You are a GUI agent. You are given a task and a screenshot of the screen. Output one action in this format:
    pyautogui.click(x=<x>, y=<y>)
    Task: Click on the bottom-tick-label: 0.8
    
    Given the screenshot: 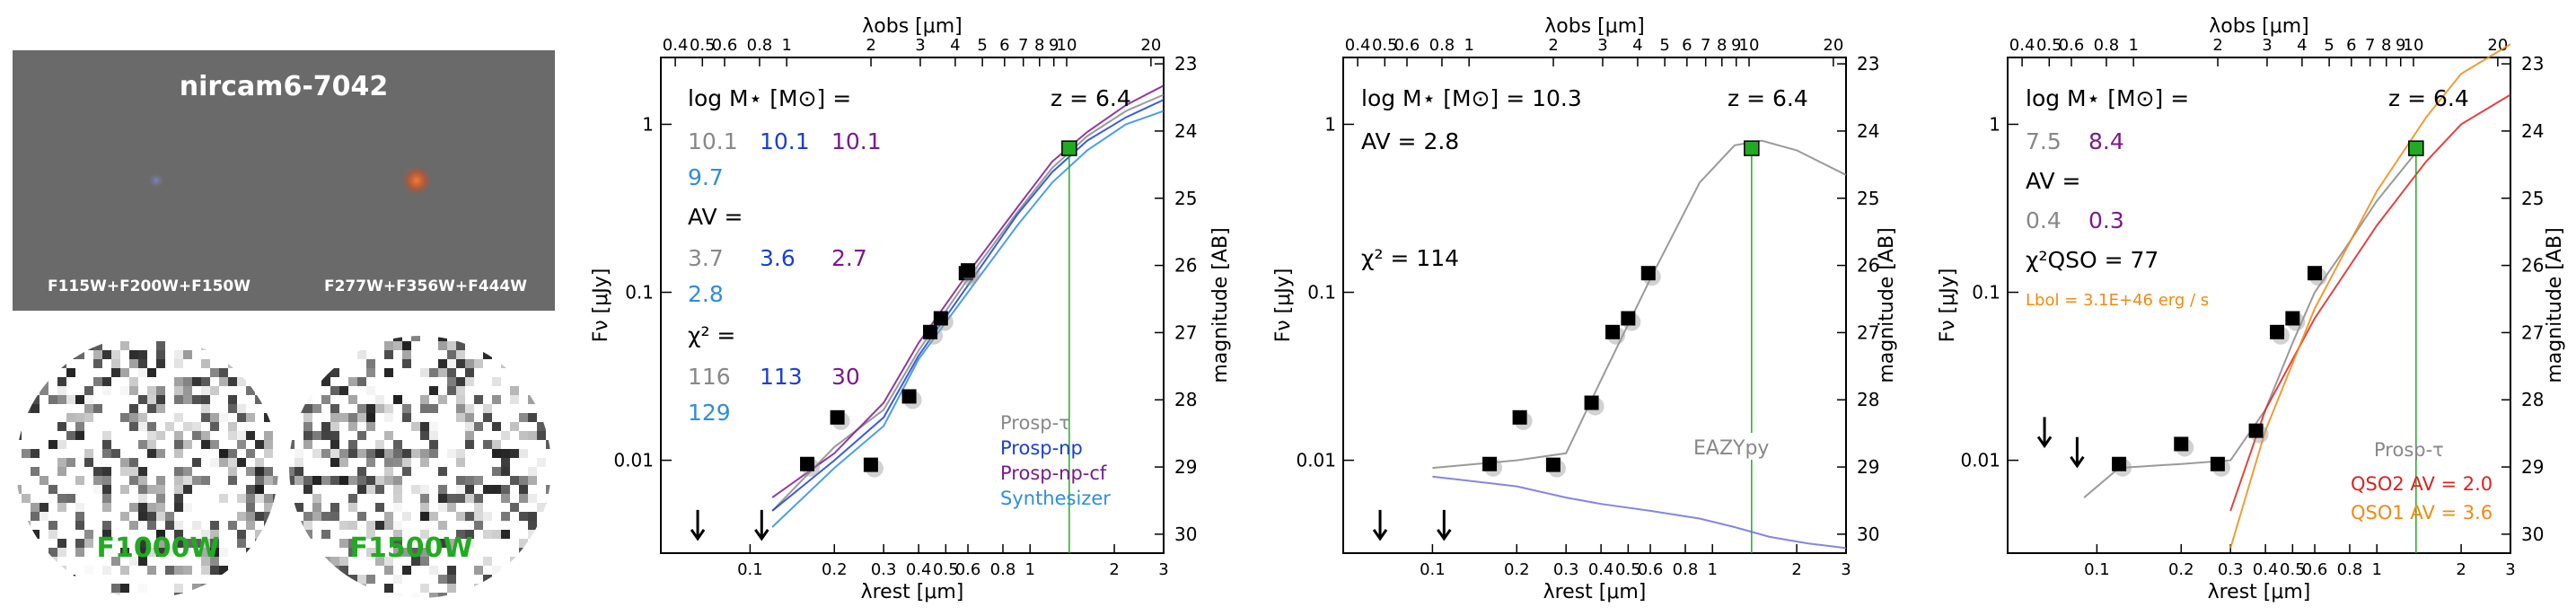 What is the action you would take?
    pyautogui.click(x=1686, y=569)
    